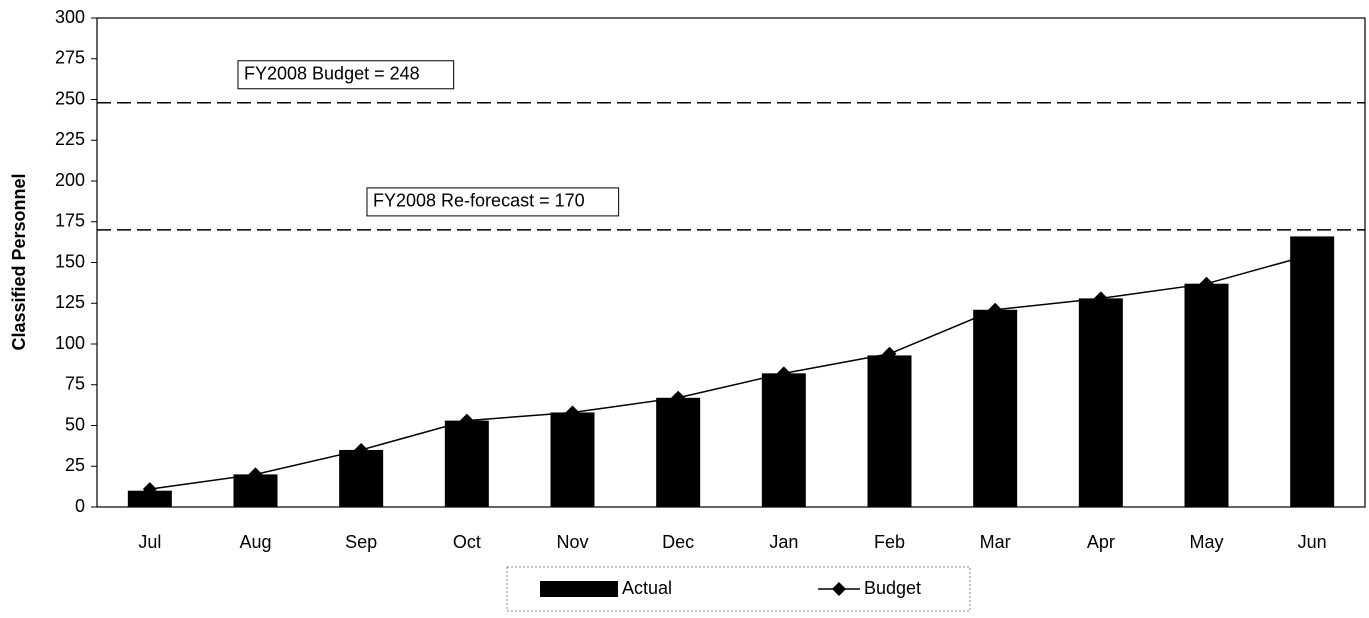  I want to click on y-tick-label: 175, so click(70, 221).